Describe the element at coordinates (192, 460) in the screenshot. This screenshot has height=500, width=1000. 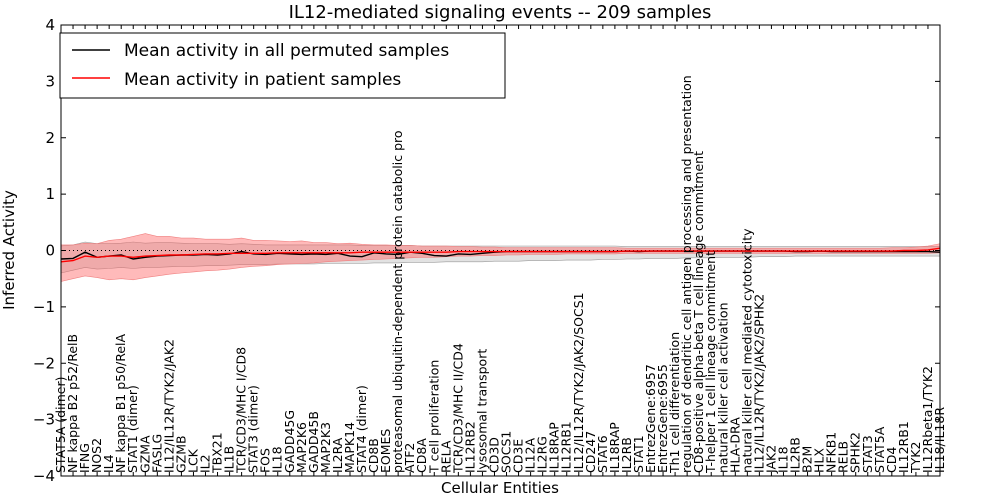
I see `x-tick-label: LCK` at that location.